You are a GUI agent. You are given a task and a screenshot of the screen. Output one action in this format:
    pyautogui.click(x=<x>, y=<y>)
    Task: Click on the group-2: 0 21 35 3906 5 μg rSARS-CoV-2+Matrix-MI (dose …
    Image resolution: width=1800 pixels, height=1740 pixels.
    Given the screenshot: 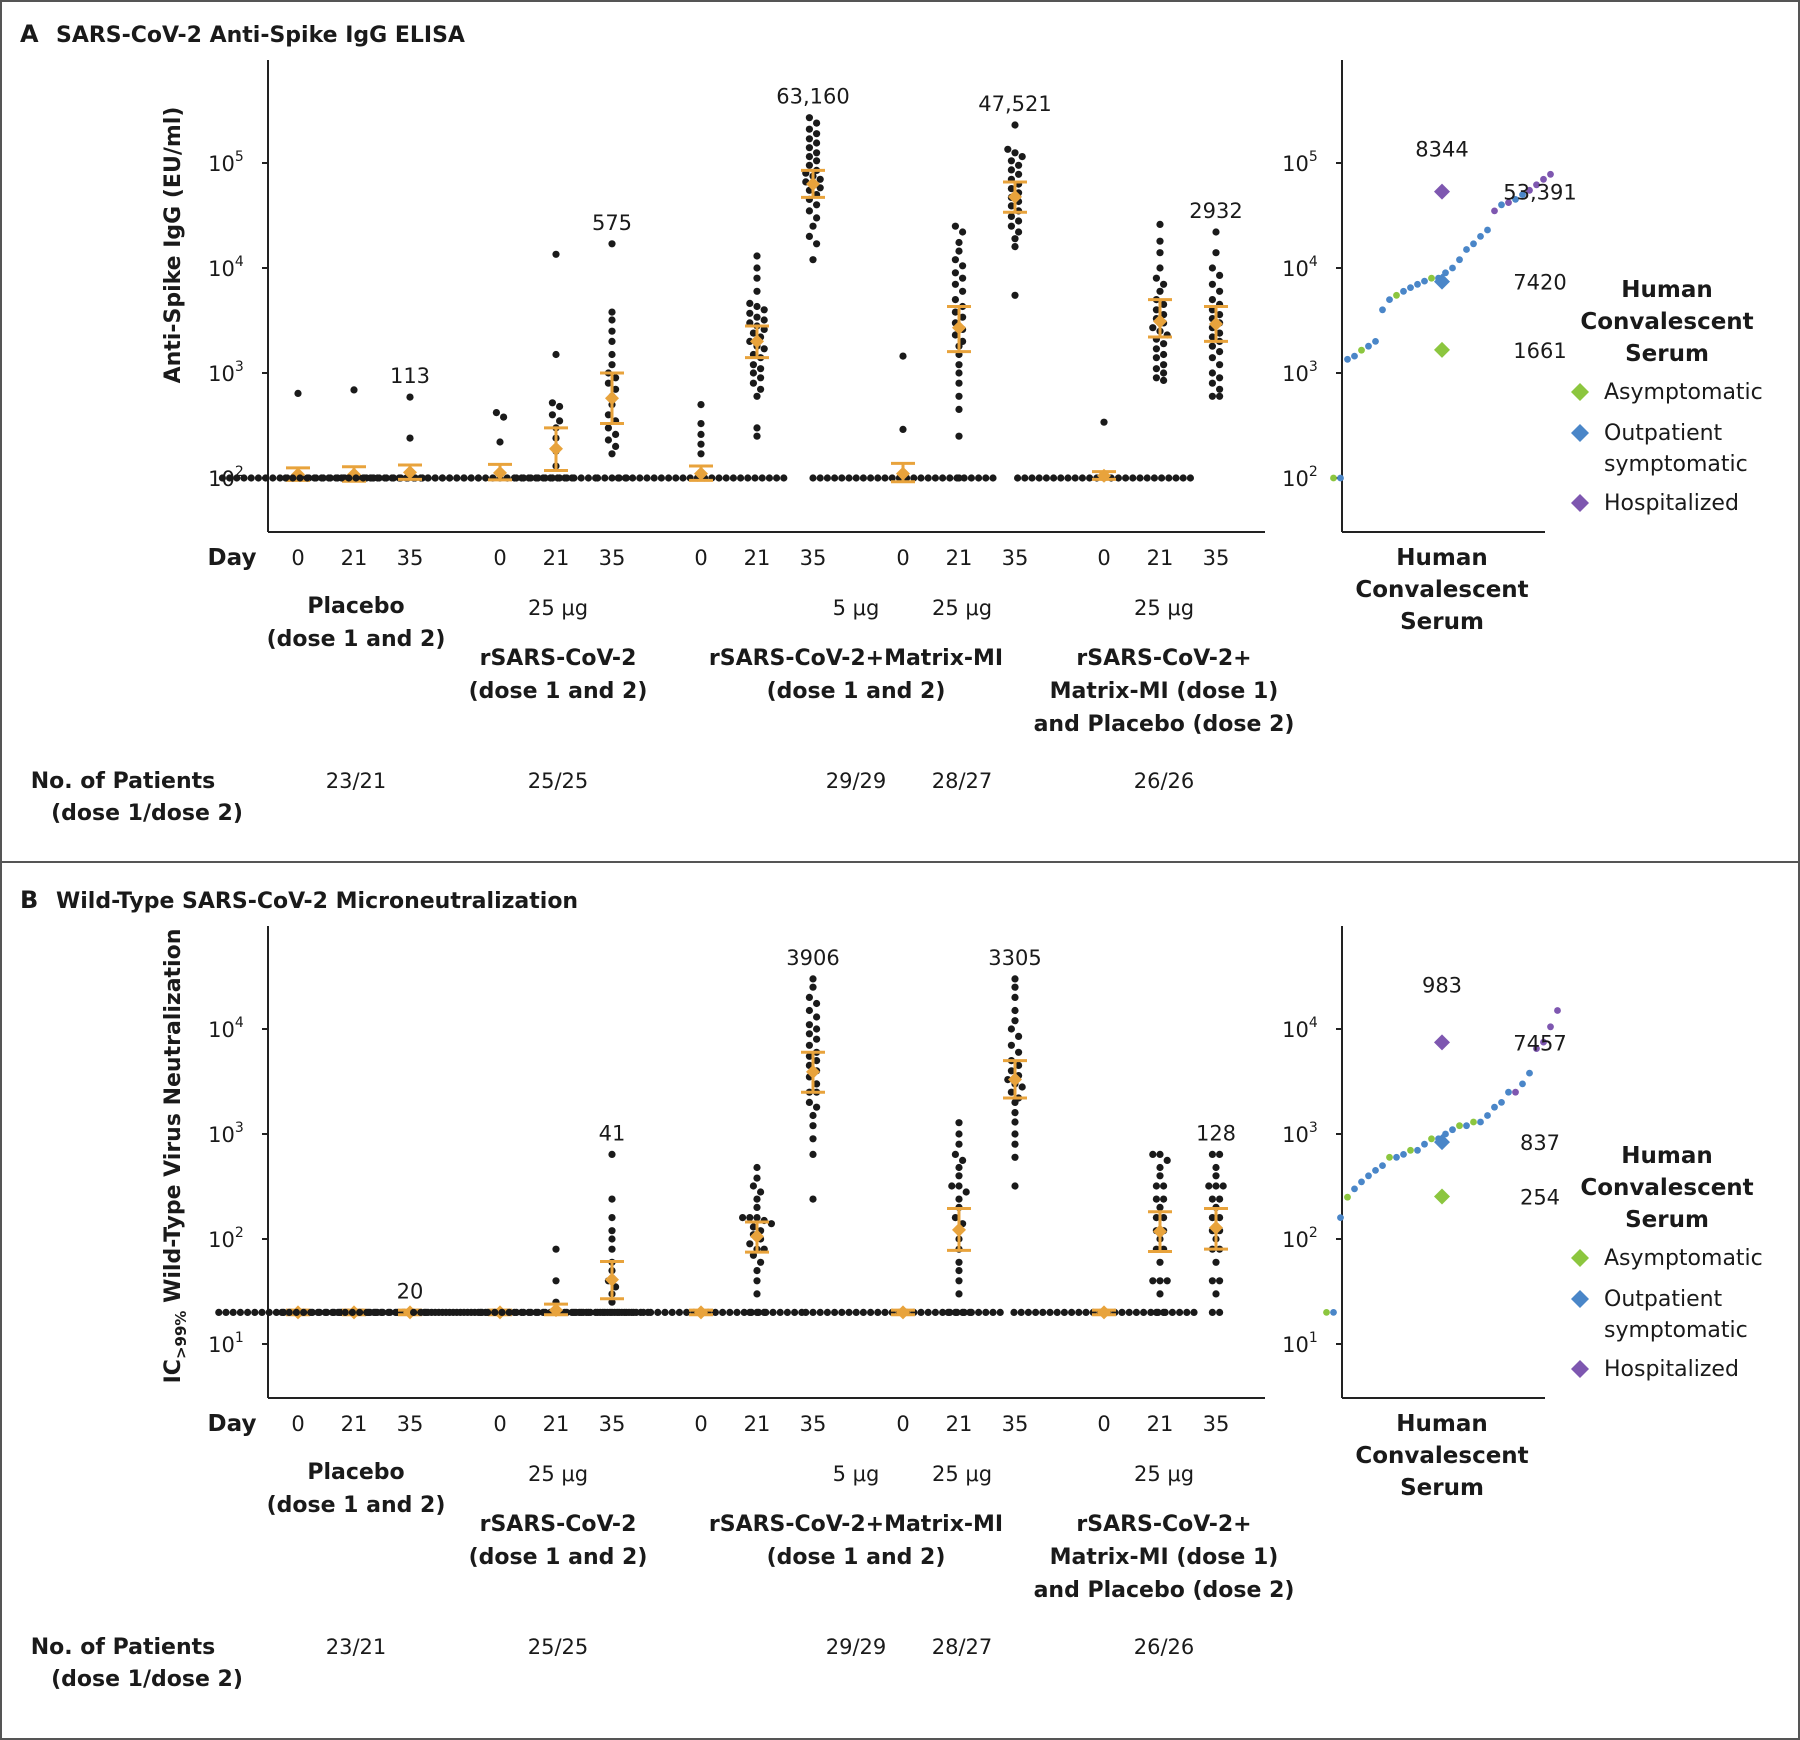 What is the action you would take?
    pyautogui.click(x=799, y=1302)
    